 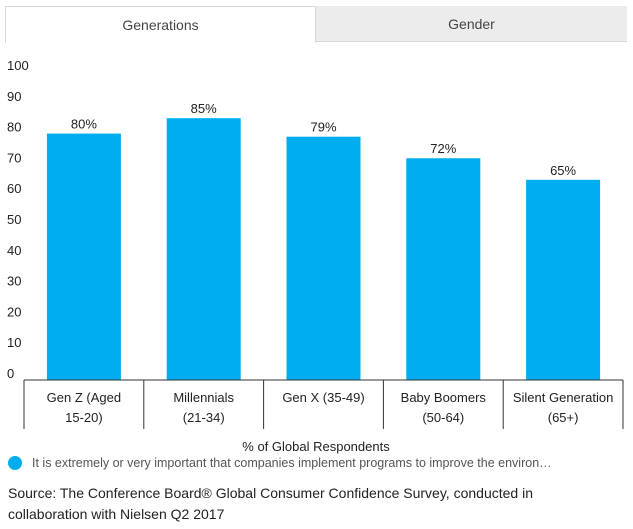 What do you see at coordinates (471, 24) in the screenshot?
I see `tab-gender: Gender` at bounding box center [471, 24].